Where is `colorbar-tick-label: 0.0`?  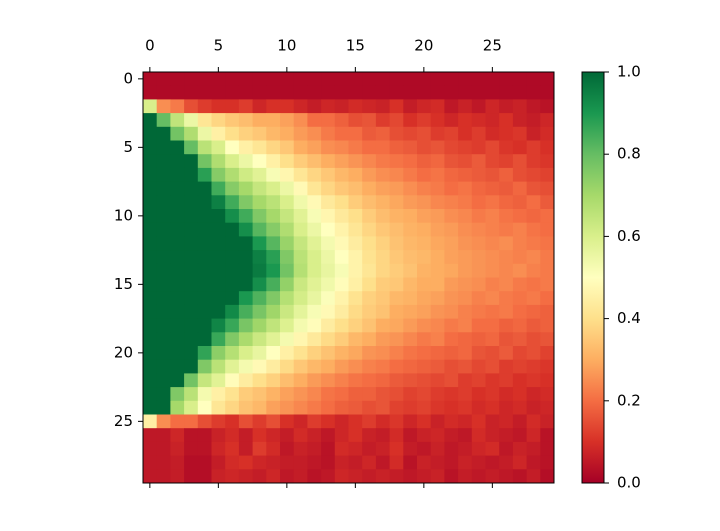
colorbar-tick-label: 0.0 is located at coordinates (629, 483).